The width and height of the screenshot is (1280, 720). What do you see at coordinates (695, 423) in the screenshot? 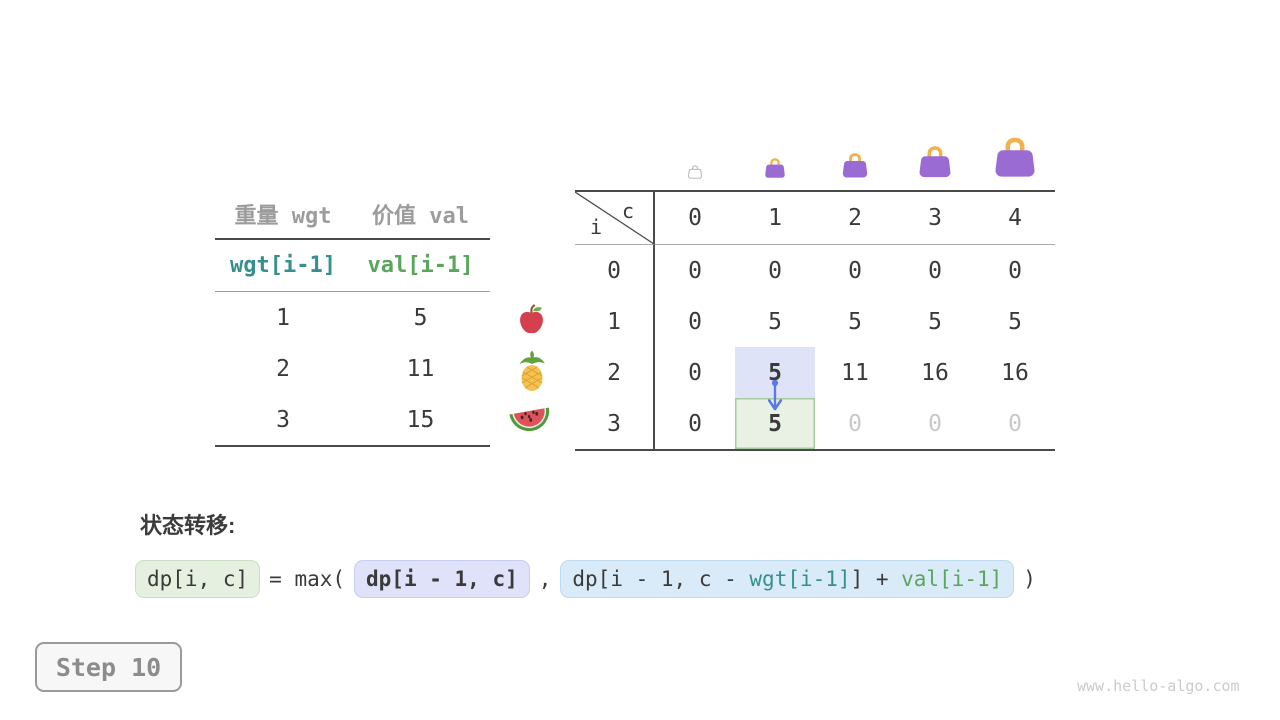
I see `dp-cell-3-0: 0` at bounding box center [695, 423].